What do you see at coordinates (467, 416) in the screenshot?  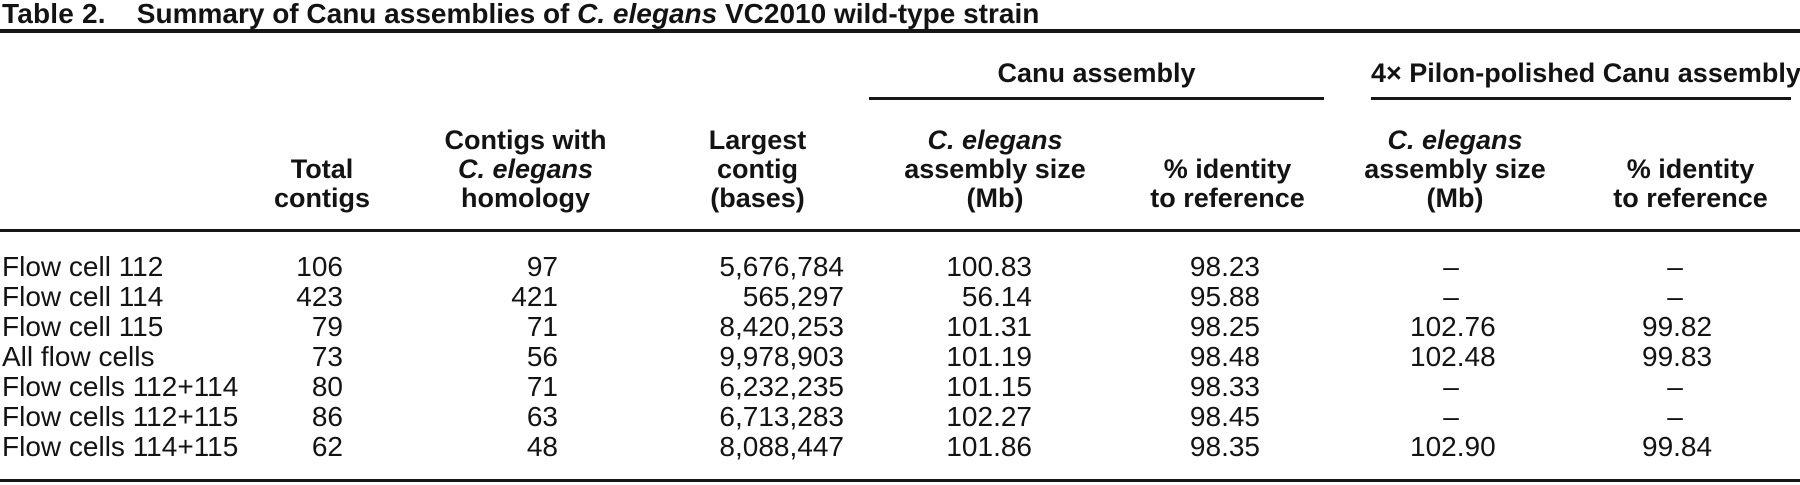 I see `cell-value: 63` at bounding box center [467, 416].